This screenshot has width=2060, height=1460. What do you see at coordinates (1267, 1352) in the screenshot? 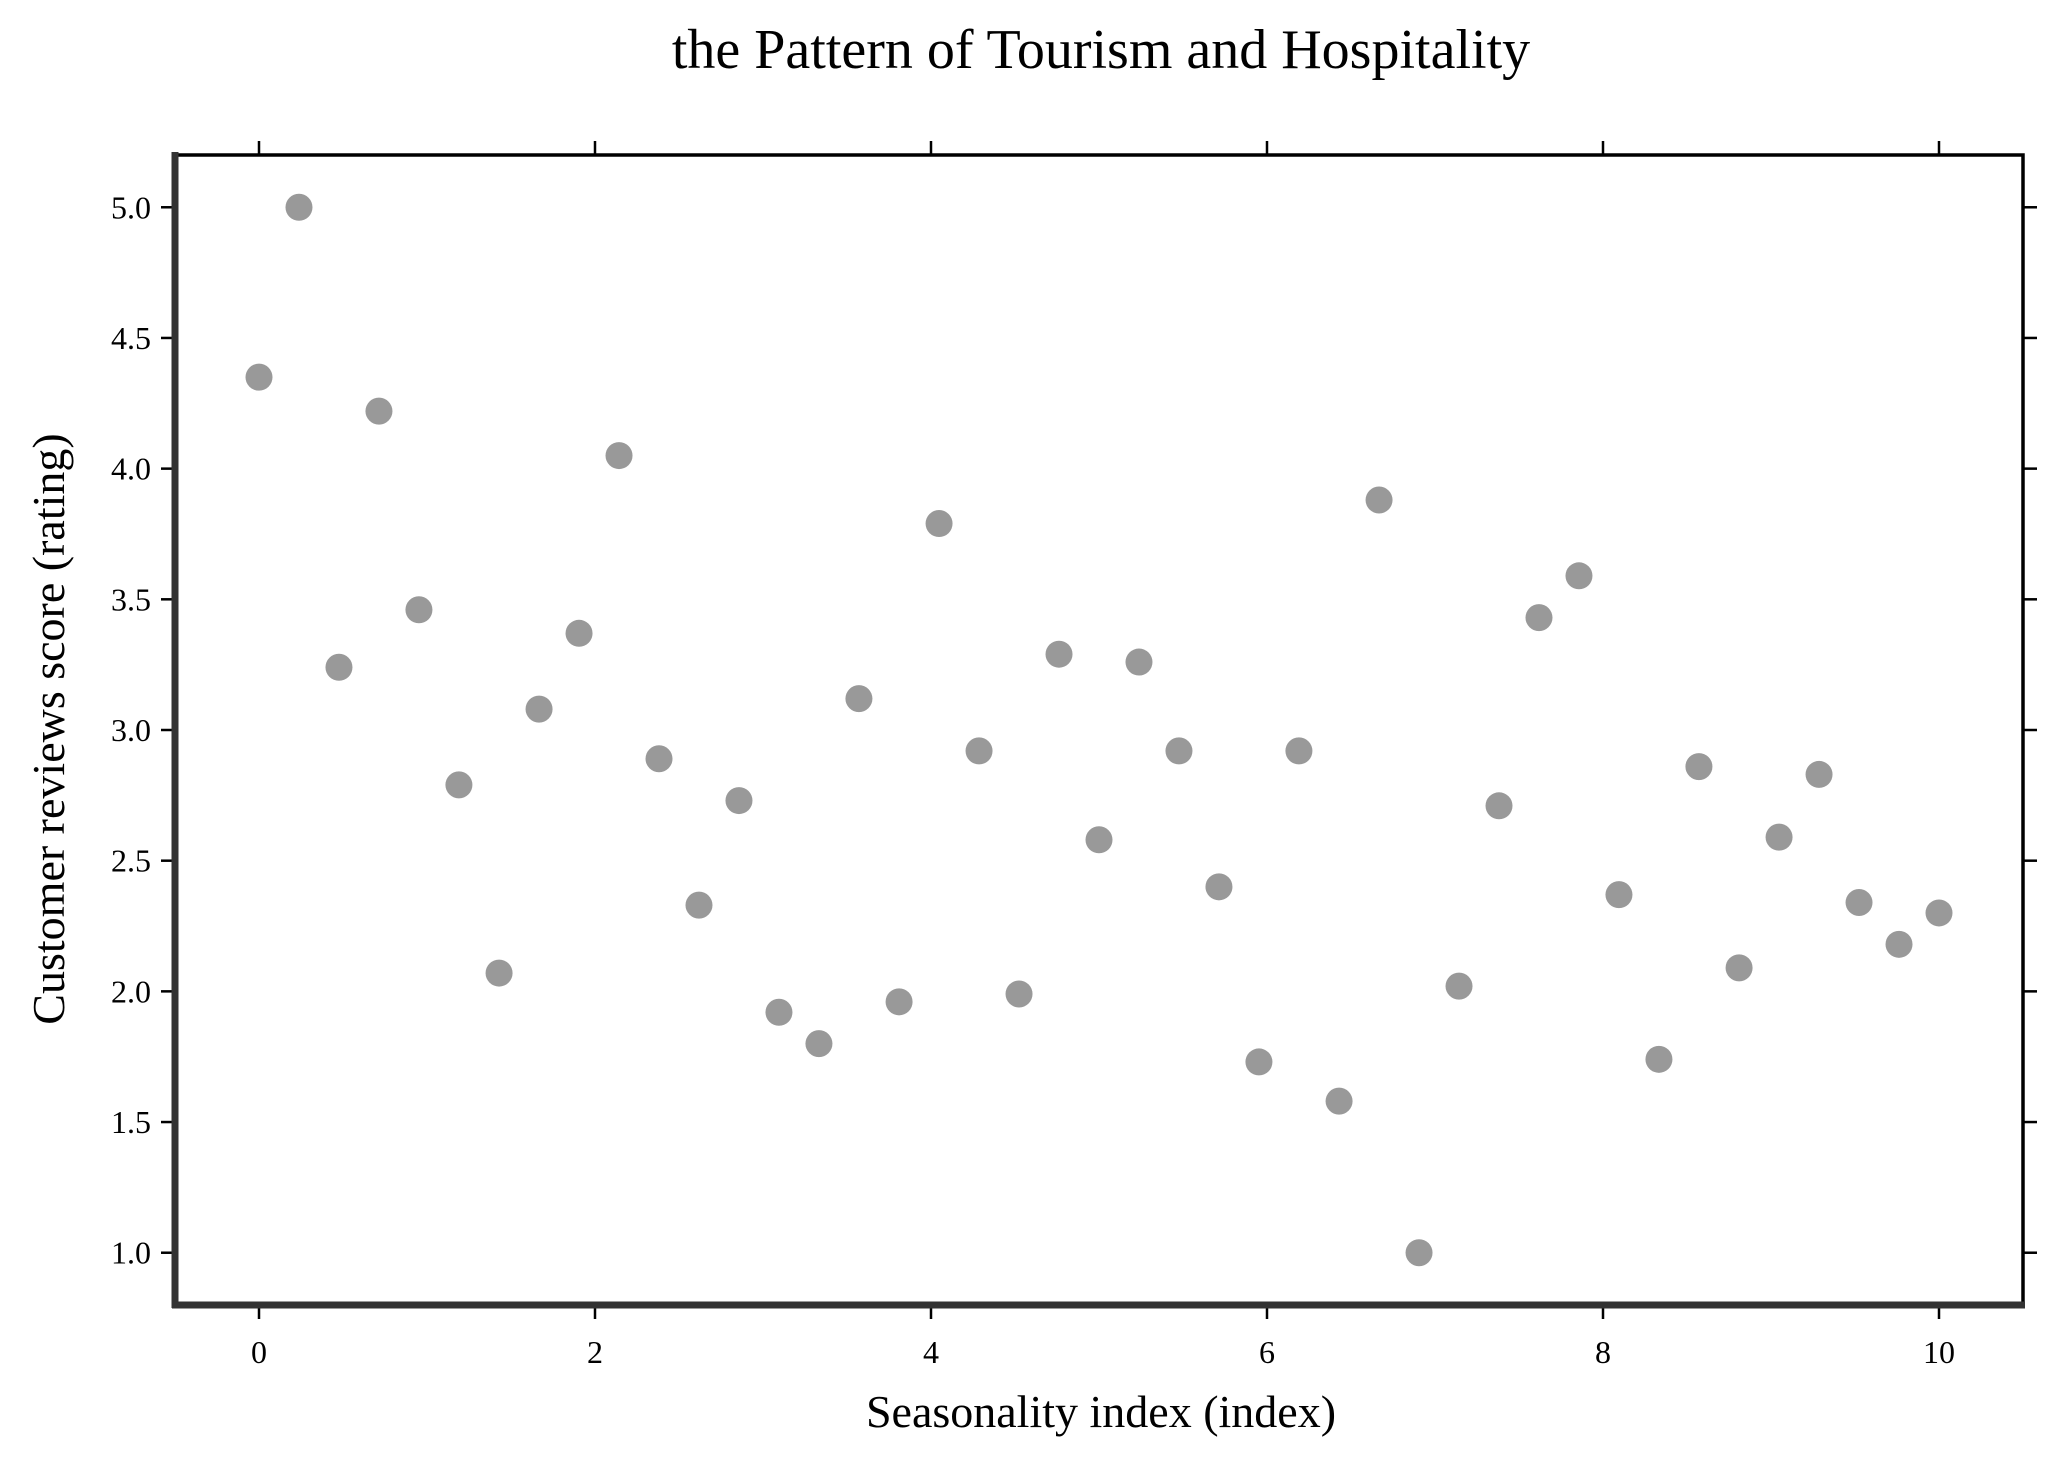
I see `x-tick-label: 6` at bounding box center [1267, 1352].